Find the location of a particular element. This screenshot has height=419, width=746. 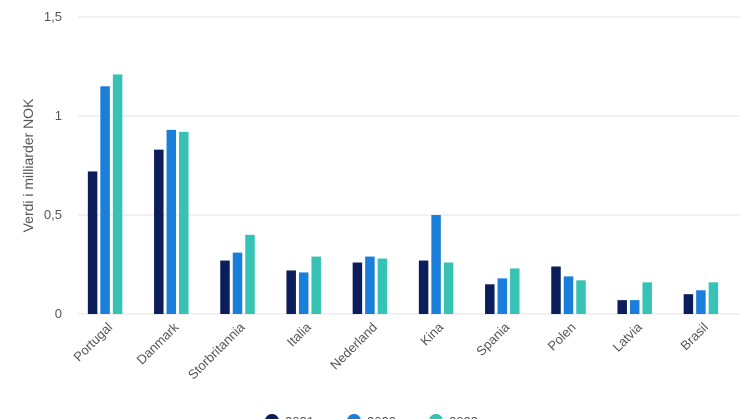

bar-brasil-2021 is located at coordinates (688, 304).